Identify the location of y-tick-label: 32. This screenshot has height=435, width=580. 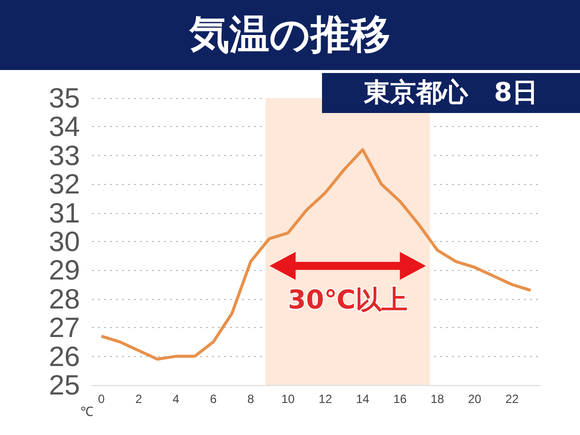
(64, 184).